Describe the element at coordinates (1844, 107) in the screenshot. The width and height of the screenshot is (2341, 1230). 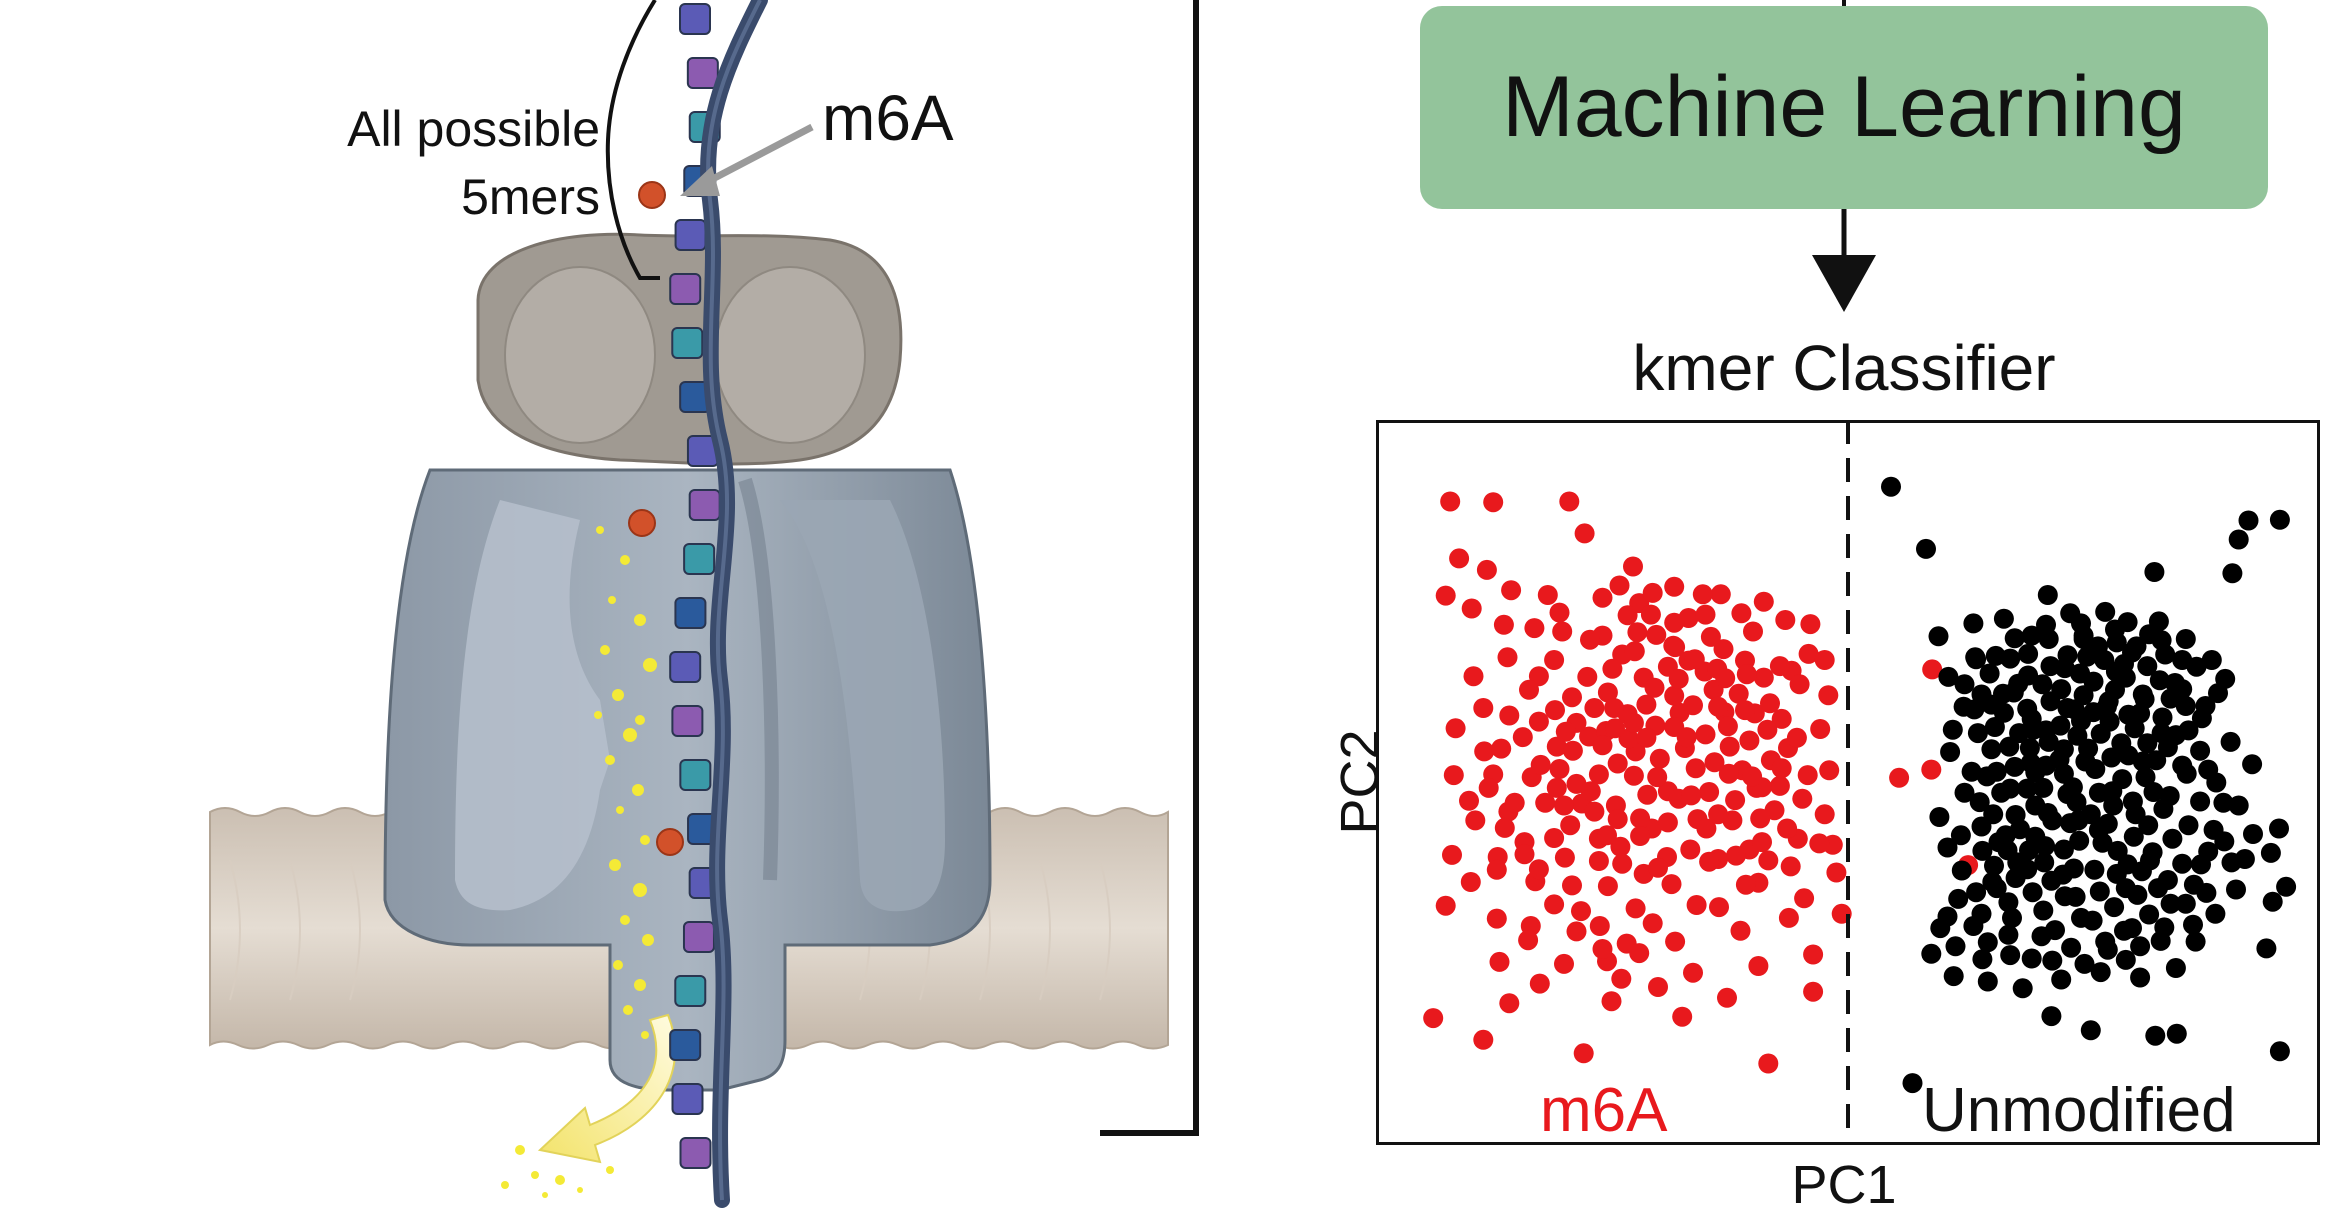
I see `machine-learning-box: Machine Learning` at that location.